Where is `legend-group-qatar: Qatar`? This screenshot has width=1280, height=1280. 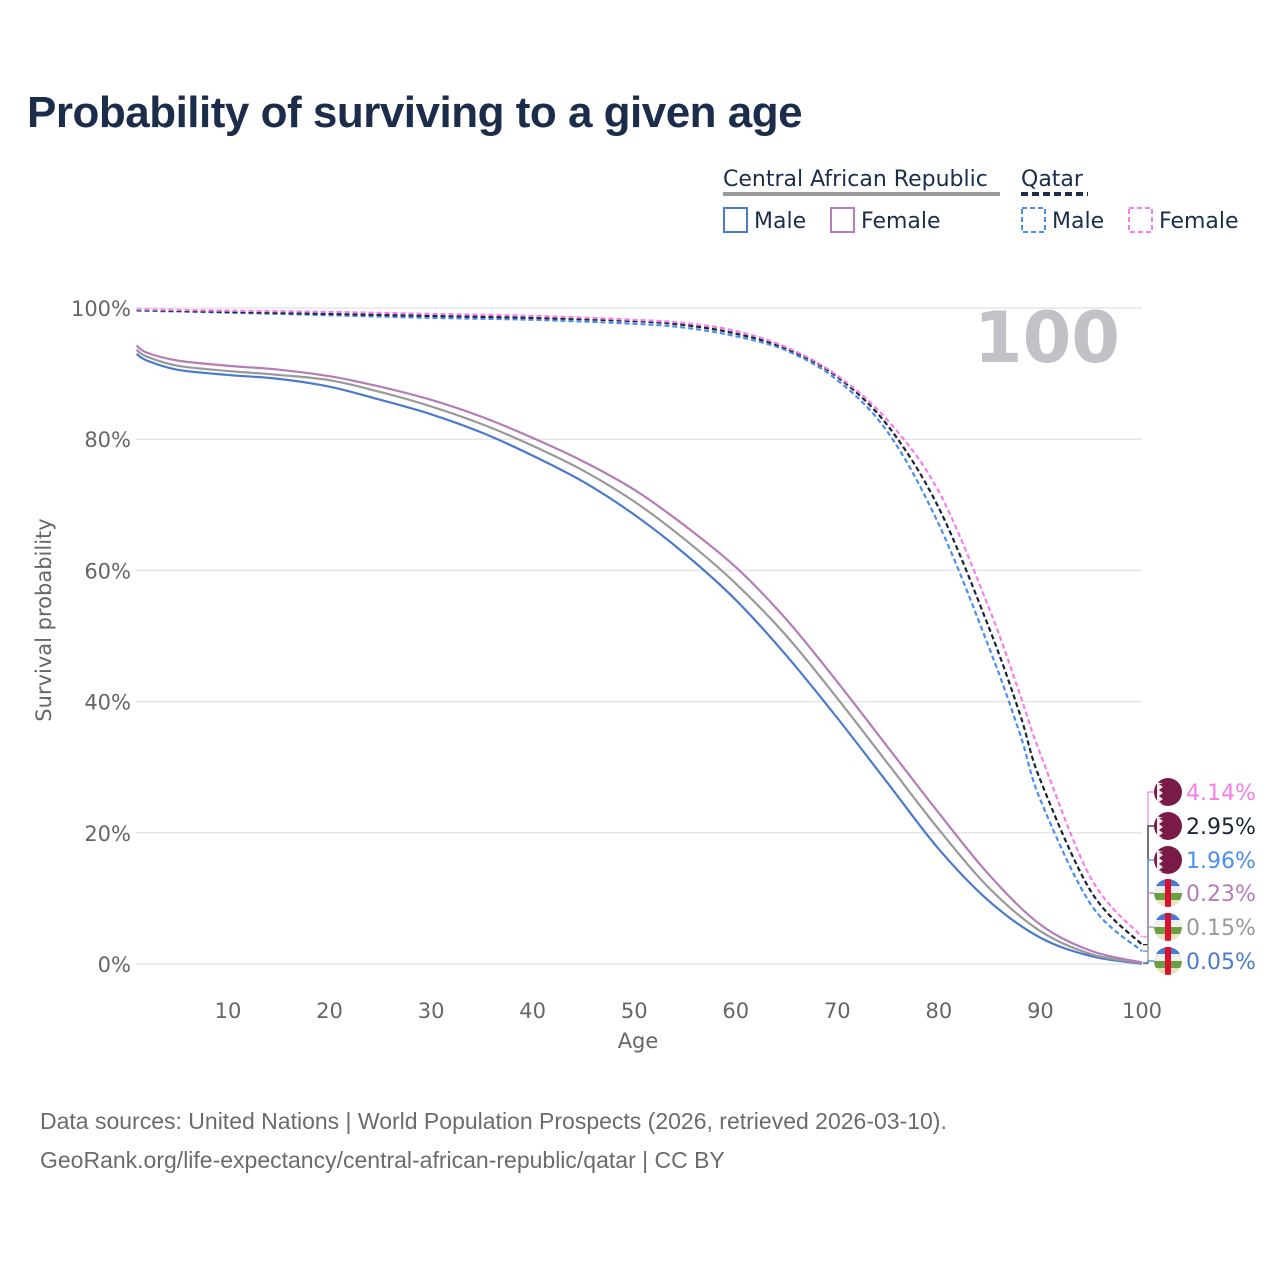 legend-group-qatar: Qatar is located at coordinates (1052, 179).